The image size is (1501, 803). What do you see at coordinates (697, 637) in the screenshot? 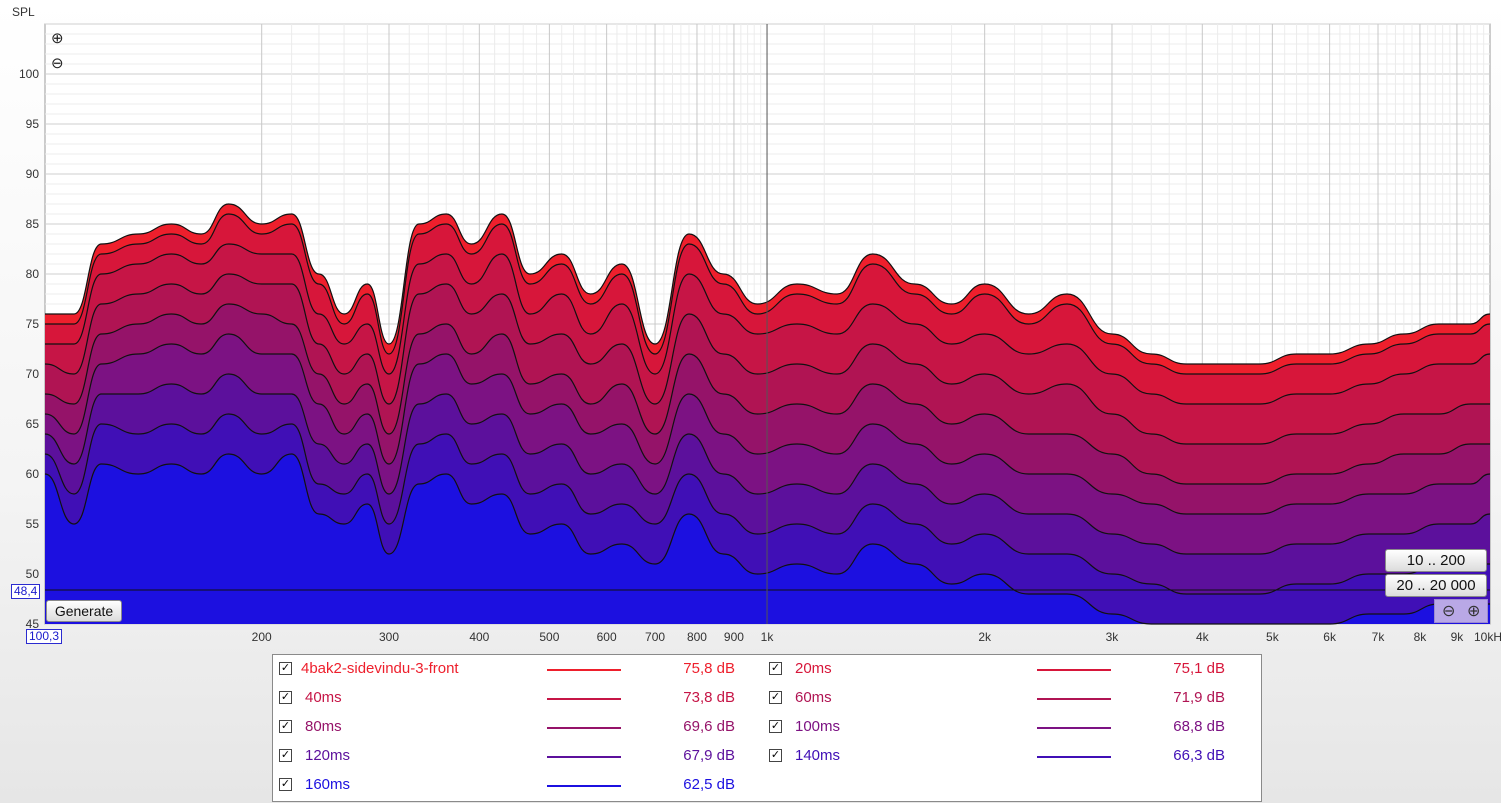
I see `x-tick-label: 800` at bounding box center [697, 637].